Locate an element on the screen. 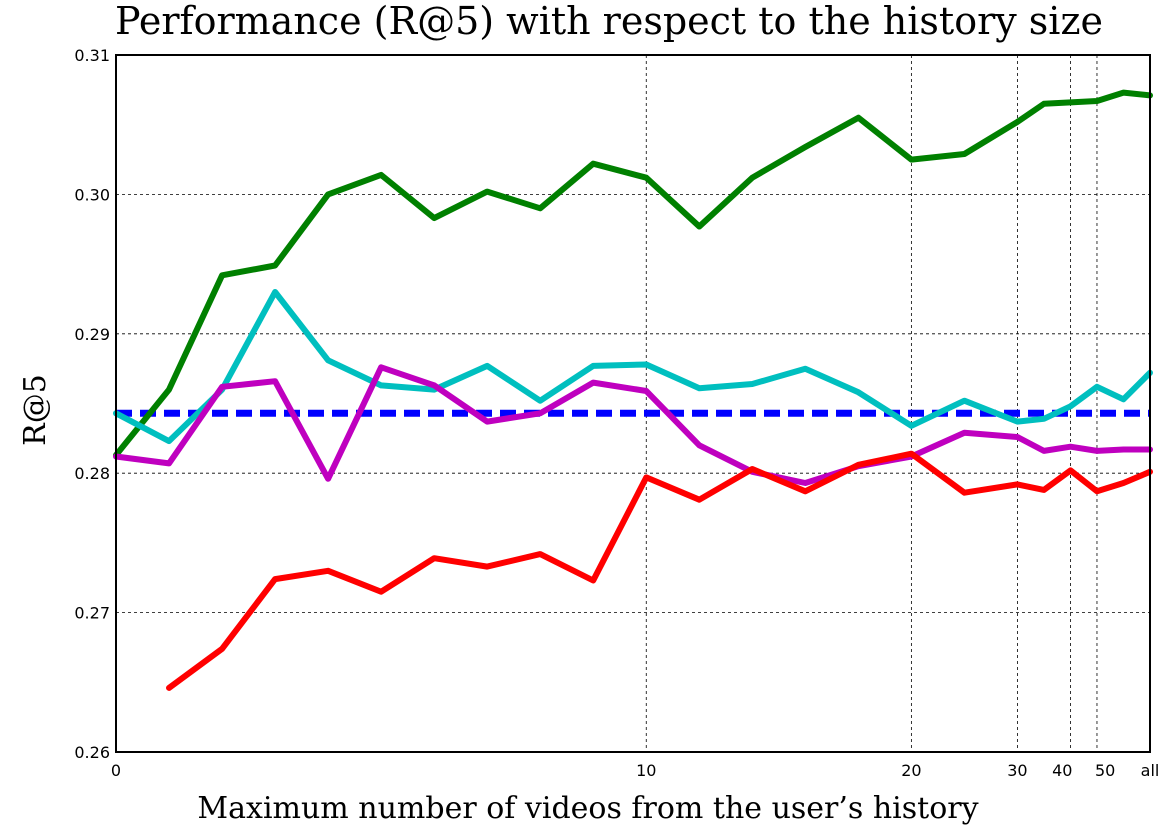 Image resolution: width=1158 pixels, height=828 pixels. x-tick-labels: 0 10 20 30 40 50 all is located at coordinates (634, 770).